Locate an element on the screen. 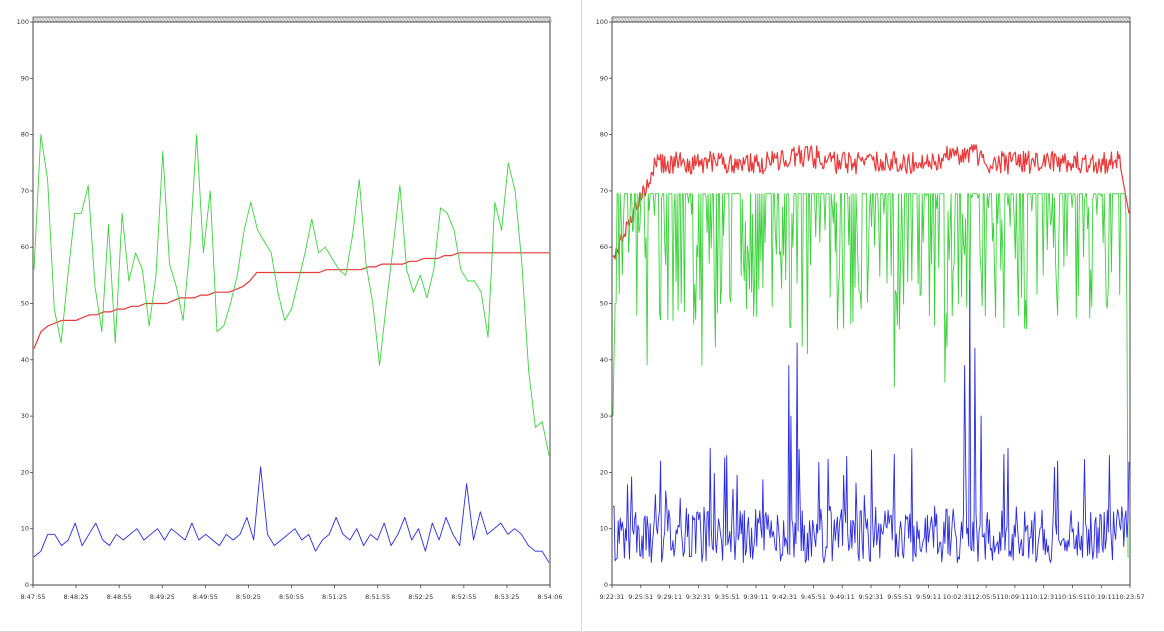  right-y-tick-label: 30 is located at coordinates (604, 416).